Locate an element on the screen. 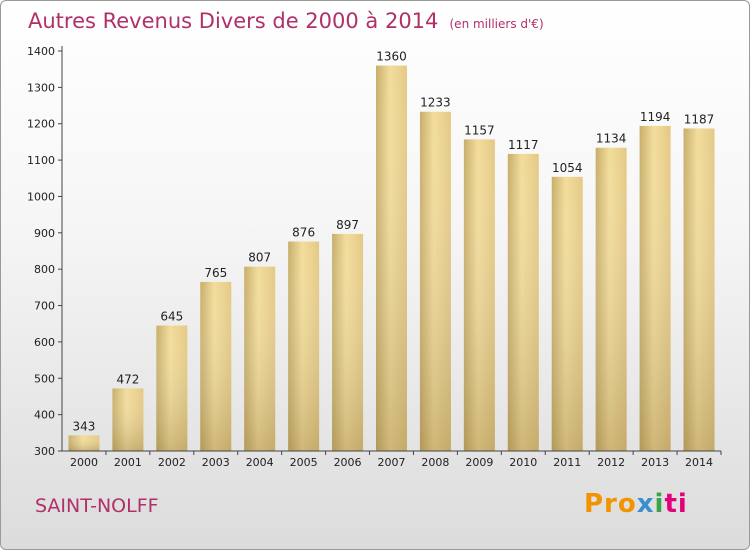 This screenshot has height=550, width=750. logo-part-i: i is located at coordinates (659, 504).